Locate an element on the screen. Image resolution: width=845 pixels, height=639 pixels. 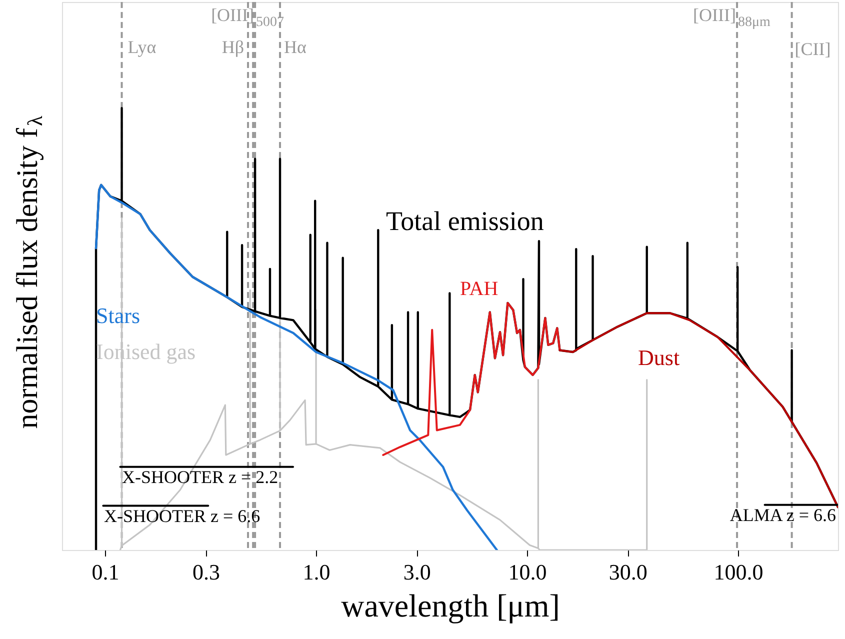
ref-line-label: Lyα is located at coordinates (142, 47).